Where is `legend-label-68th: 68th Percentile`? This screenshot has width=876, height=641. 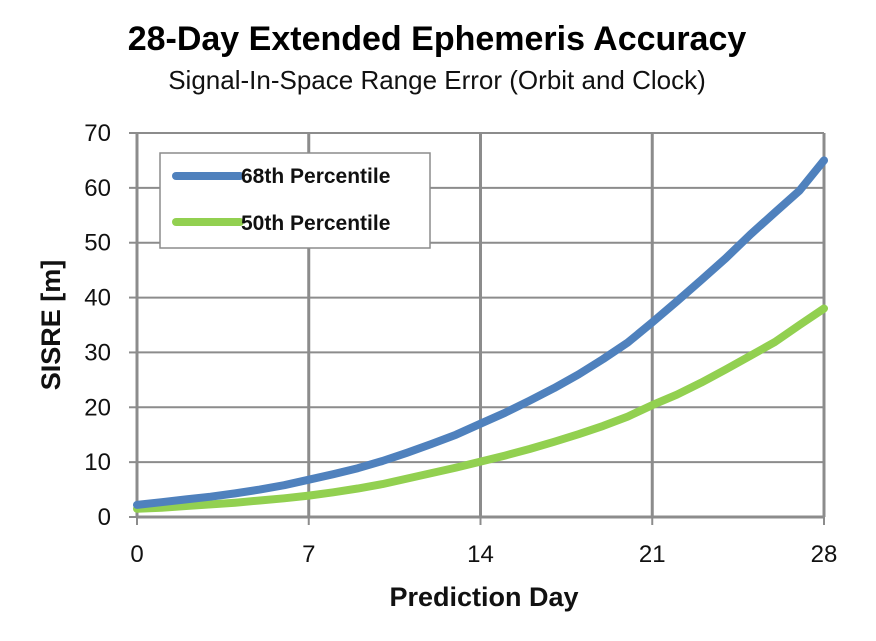
legend-label-68th: 68th Percentile is located at coordinates (315, 176).